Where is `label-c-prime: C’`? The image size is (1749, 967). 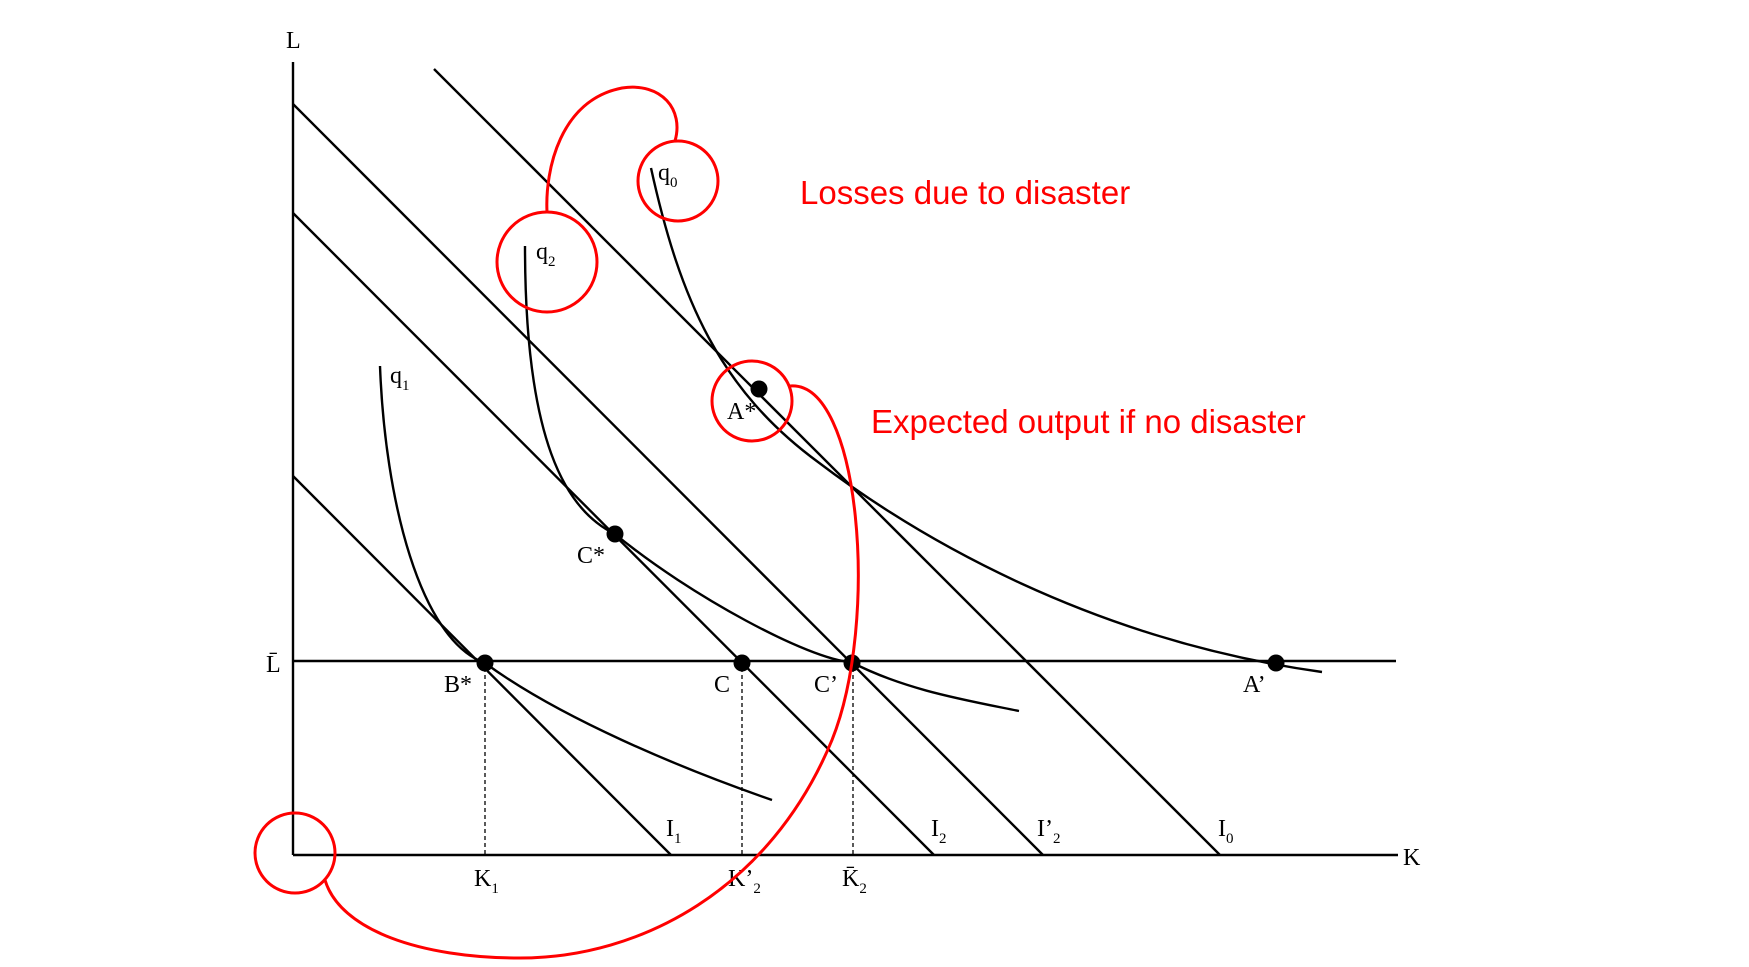
label-c-prime: C’ is located at coordinates (826, 685).